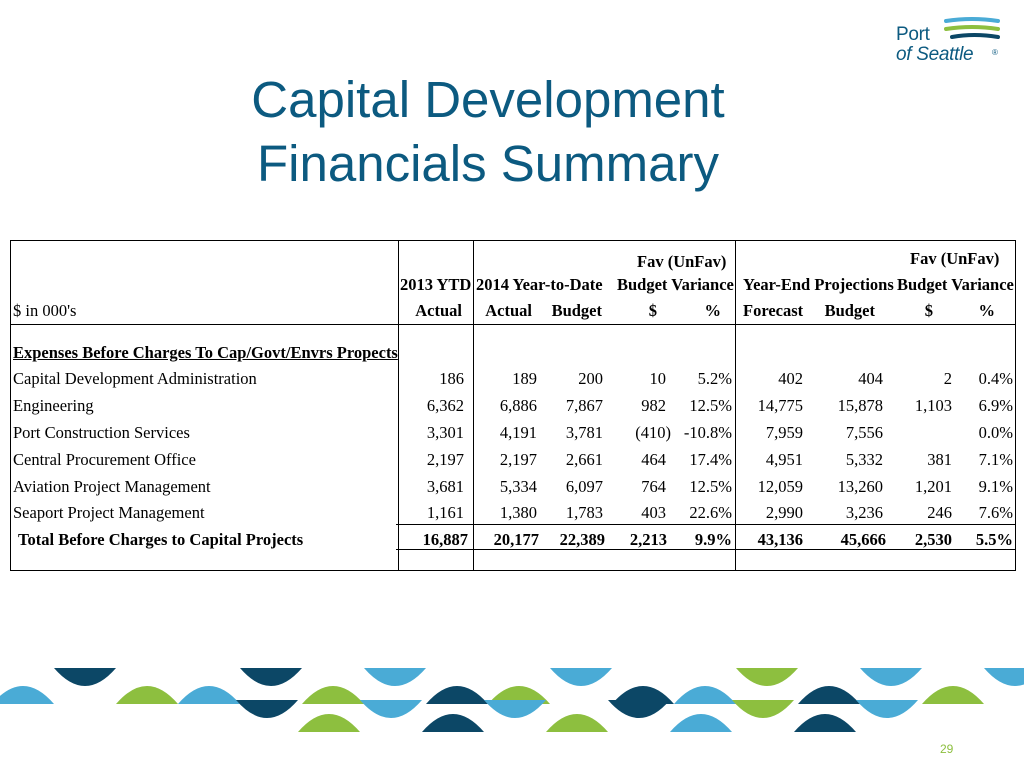  Describe the element at coordinates (653, 486) in the screenshot. I see `cell-variance-dollars: 764` at that location.